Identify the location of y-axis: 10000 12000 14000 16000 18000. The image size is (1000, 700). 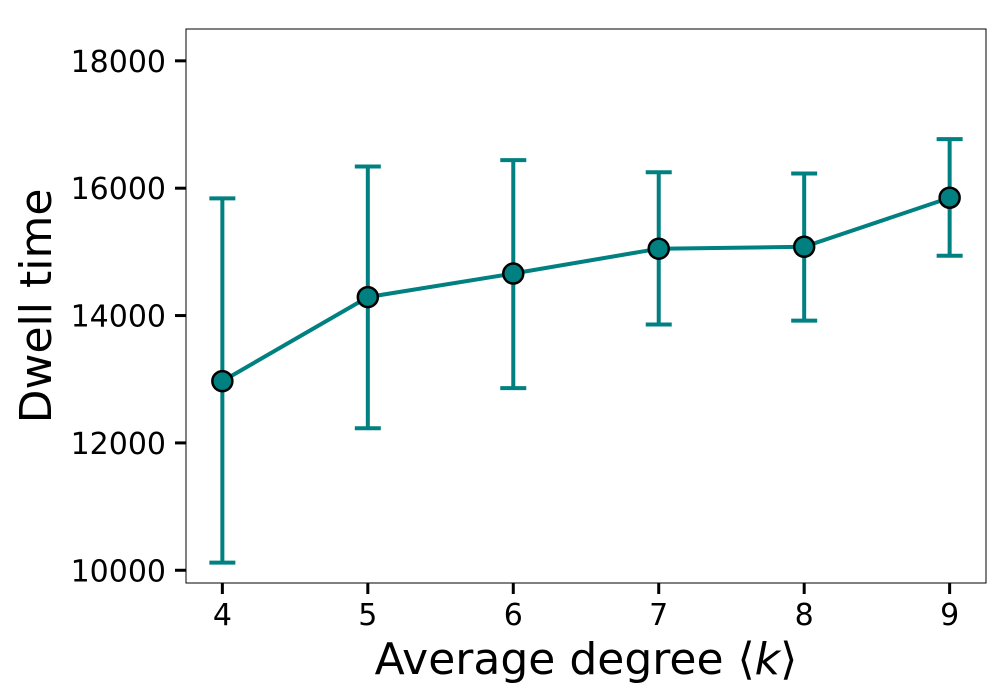
(128, 317).